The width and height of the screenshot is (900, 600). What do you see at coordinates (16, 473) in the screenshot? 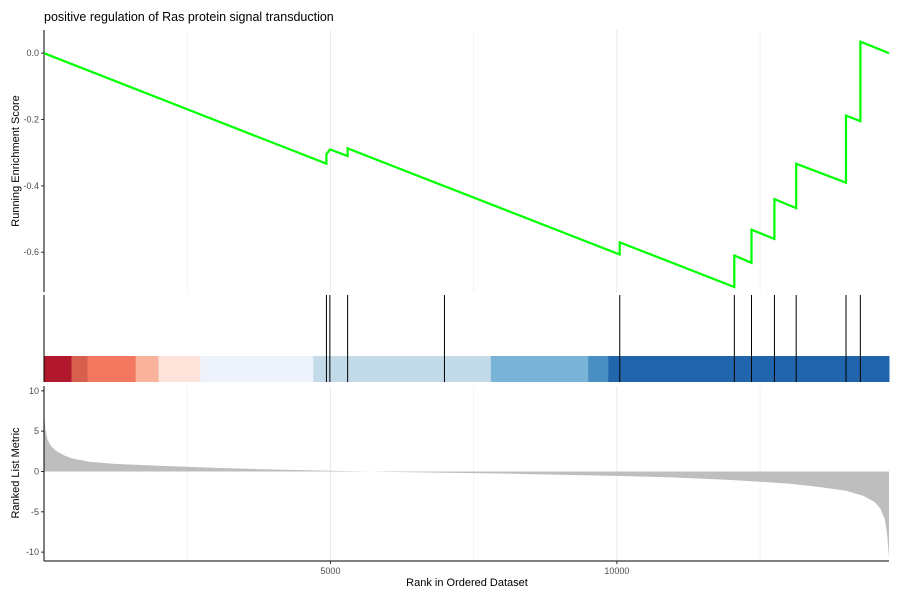
I see `metric-axis-title: Ranked List Metric` at bounding box center [16, 473].